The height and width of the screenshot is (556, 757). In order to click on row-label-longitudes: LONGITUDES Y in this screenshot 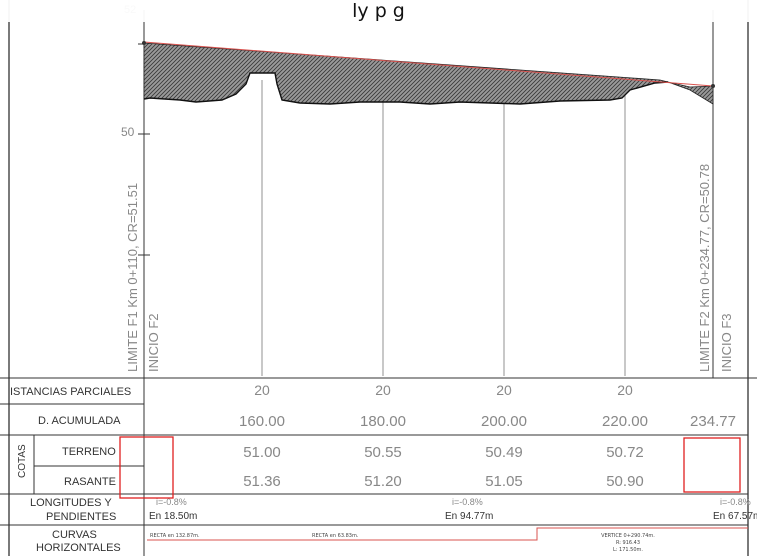, I will do `click(71, 503)`.